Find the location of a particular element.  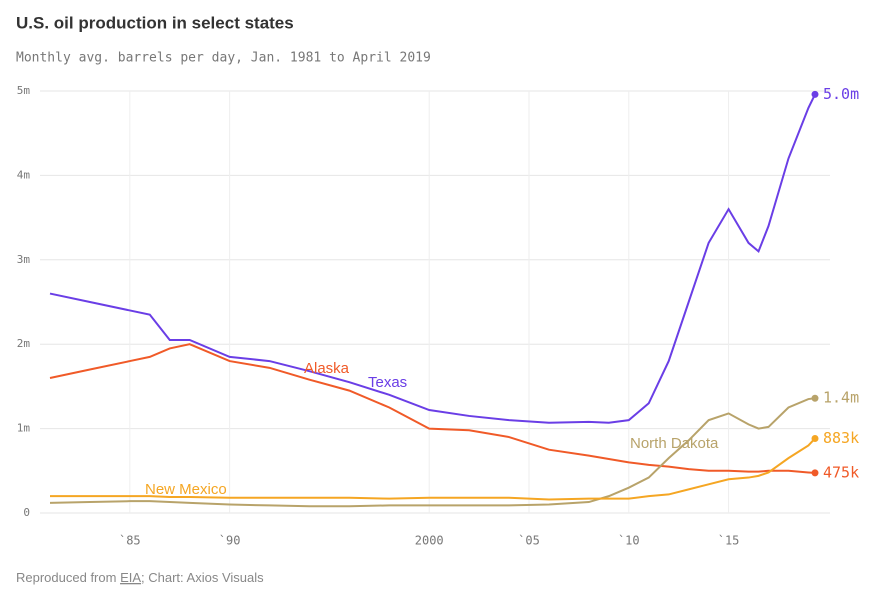

chart-title: U.S. oil production in select states is located at coordinates (155, 22).